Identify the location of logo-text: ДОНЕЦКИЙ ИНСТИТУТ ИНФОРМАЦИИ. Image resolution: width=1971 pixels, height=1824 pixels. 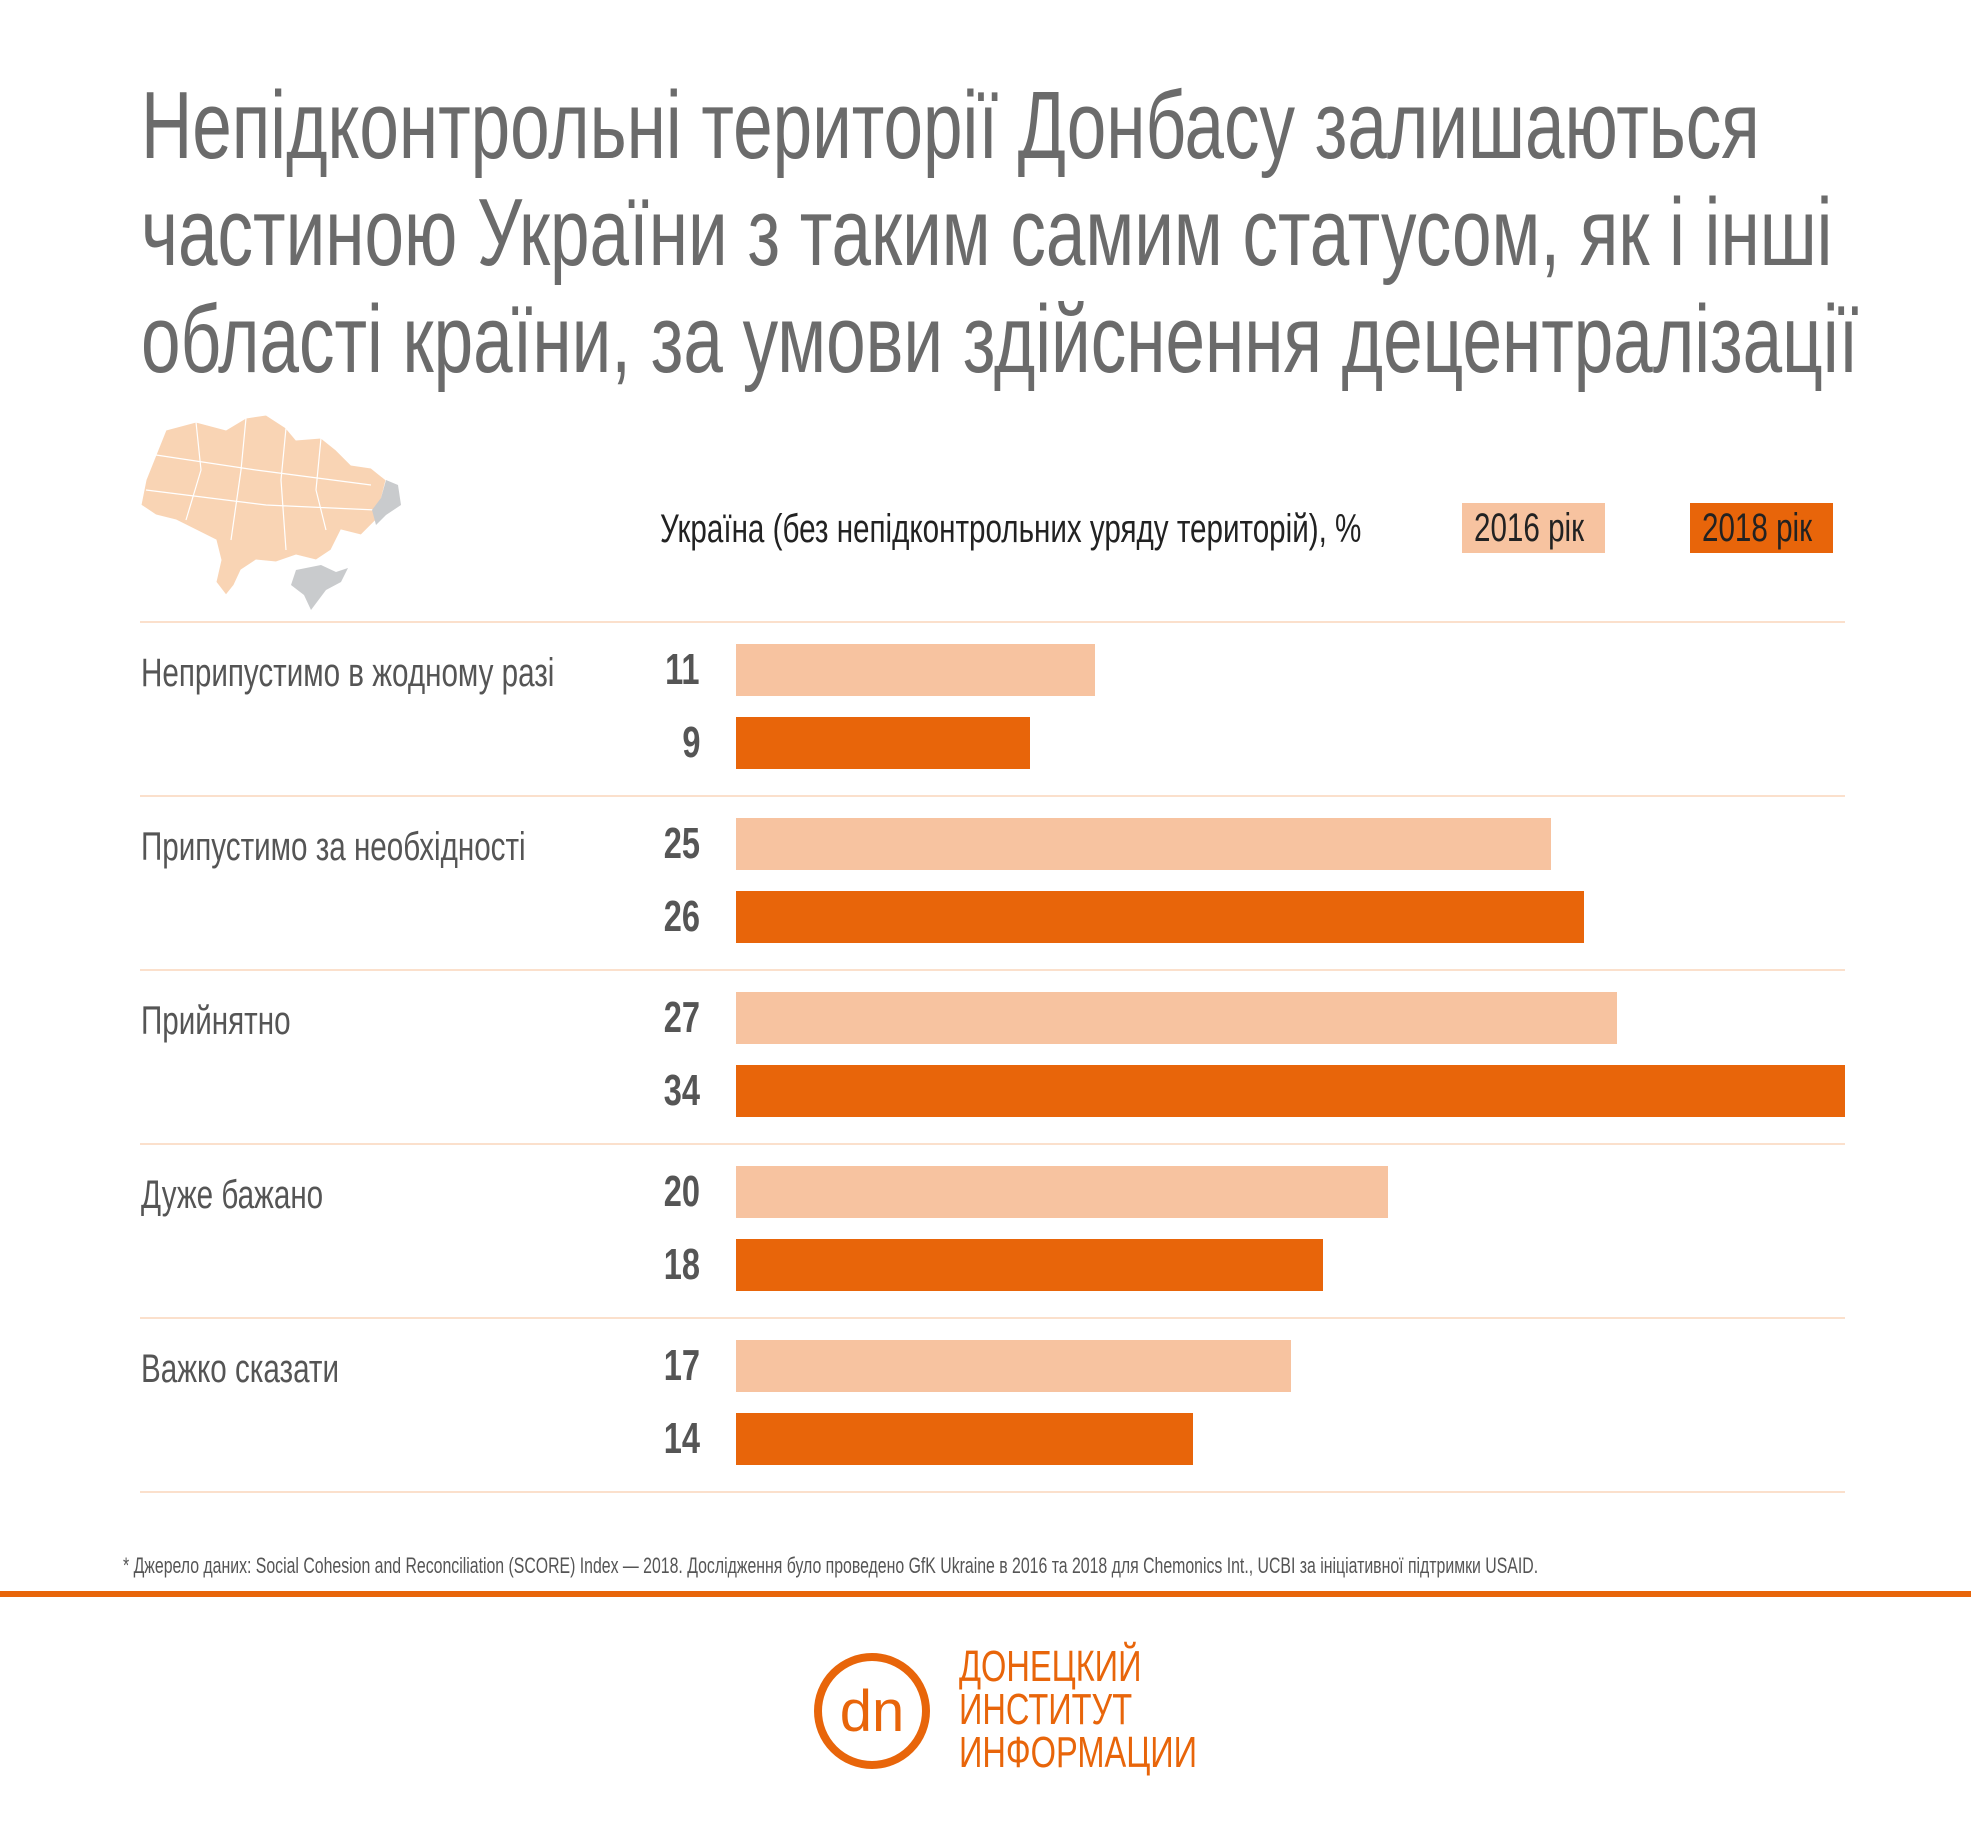
(1078, 1709).